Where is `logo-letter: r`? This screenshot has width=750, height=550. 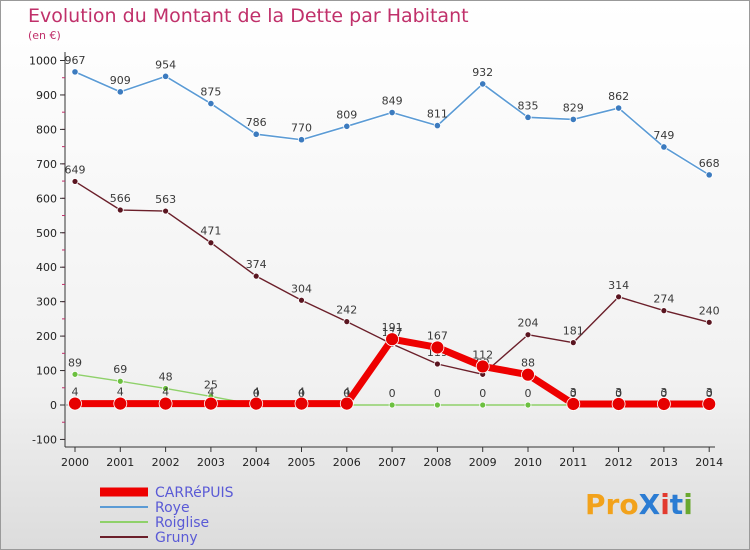
logo-letter: r is located at coordinates (612, 504).